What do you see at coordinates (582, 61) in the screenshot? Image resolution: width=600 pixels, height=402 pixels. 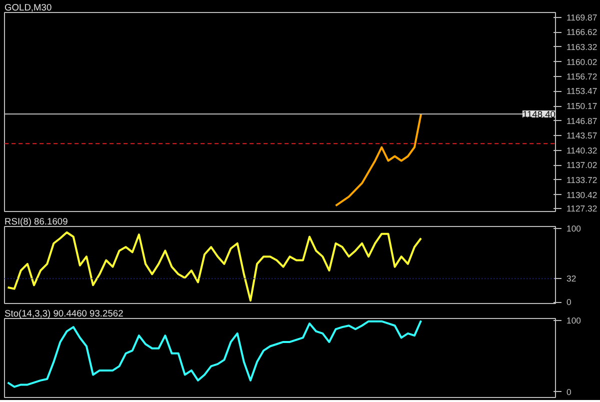 I see `y-tick-label: 1160.02` at bounding box center [582, 61].